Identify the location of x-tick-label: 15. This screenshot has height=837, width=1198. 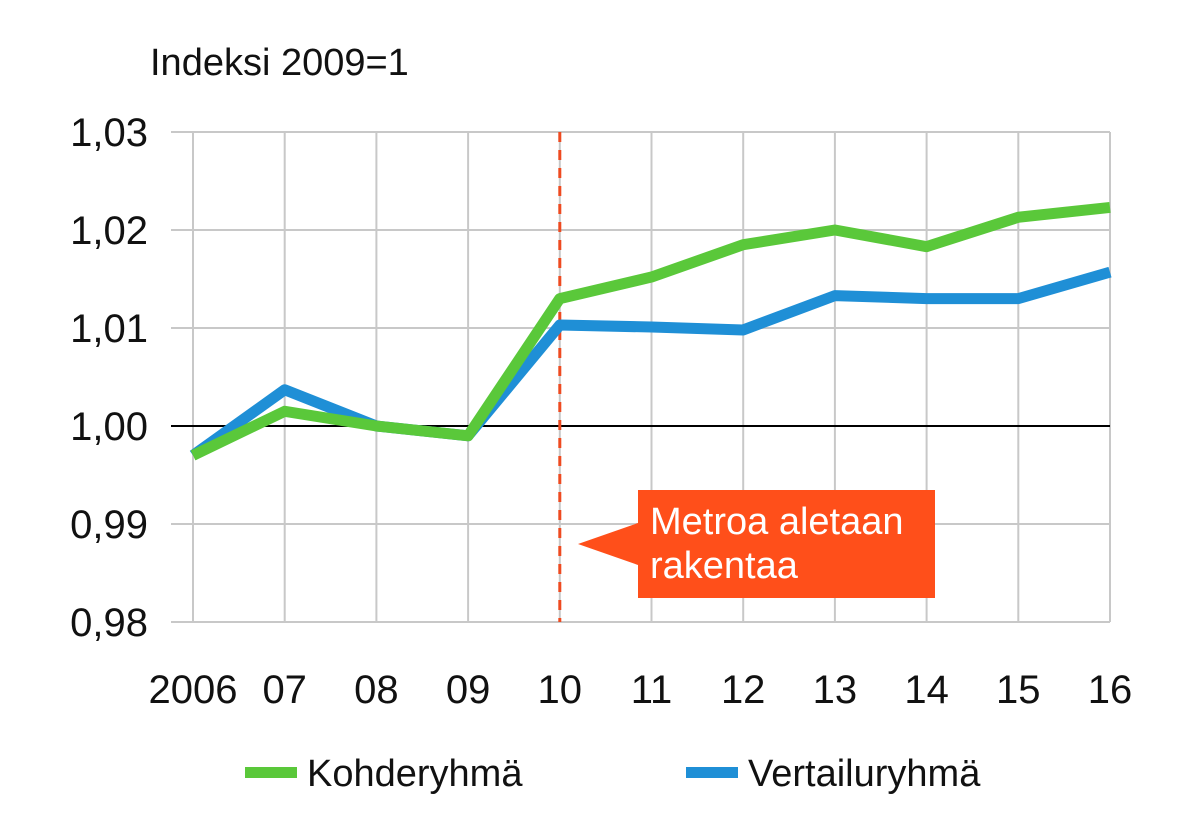
(1018, 690).